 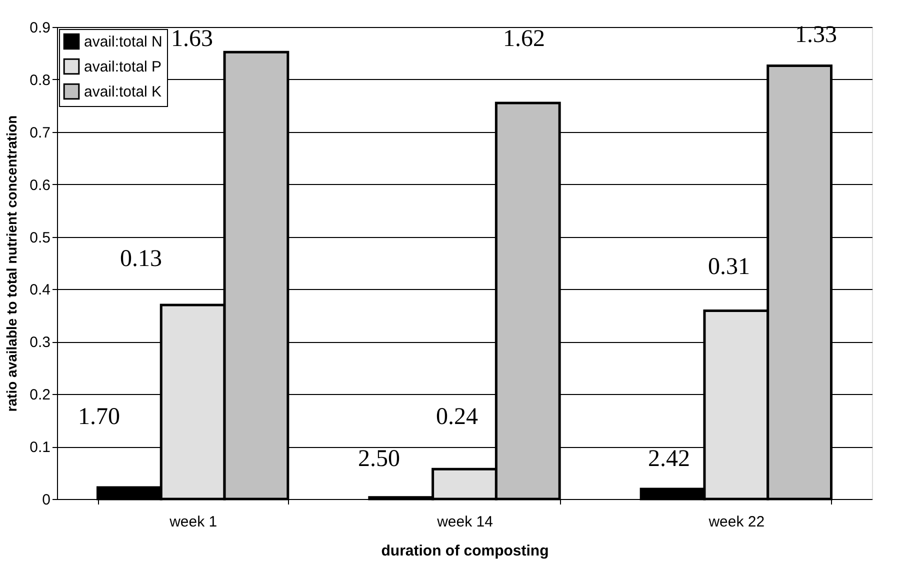 I want to click on x-tick-label: week 14, so click(x=464, y=522).